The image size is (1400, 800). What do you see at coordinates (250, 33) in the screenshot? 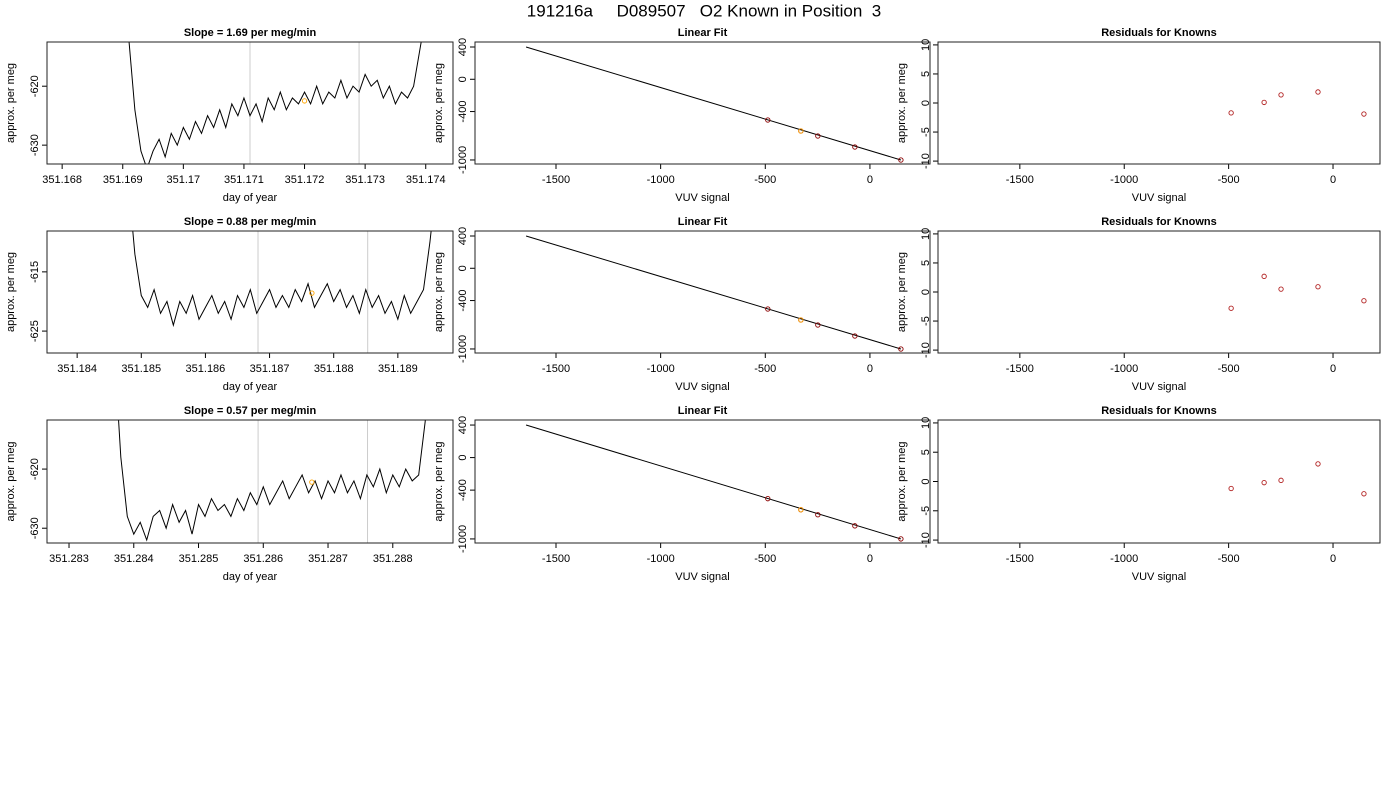
I see `panel-title: Slope = 1.69 per meg/min` at bounding box center [250, 33].